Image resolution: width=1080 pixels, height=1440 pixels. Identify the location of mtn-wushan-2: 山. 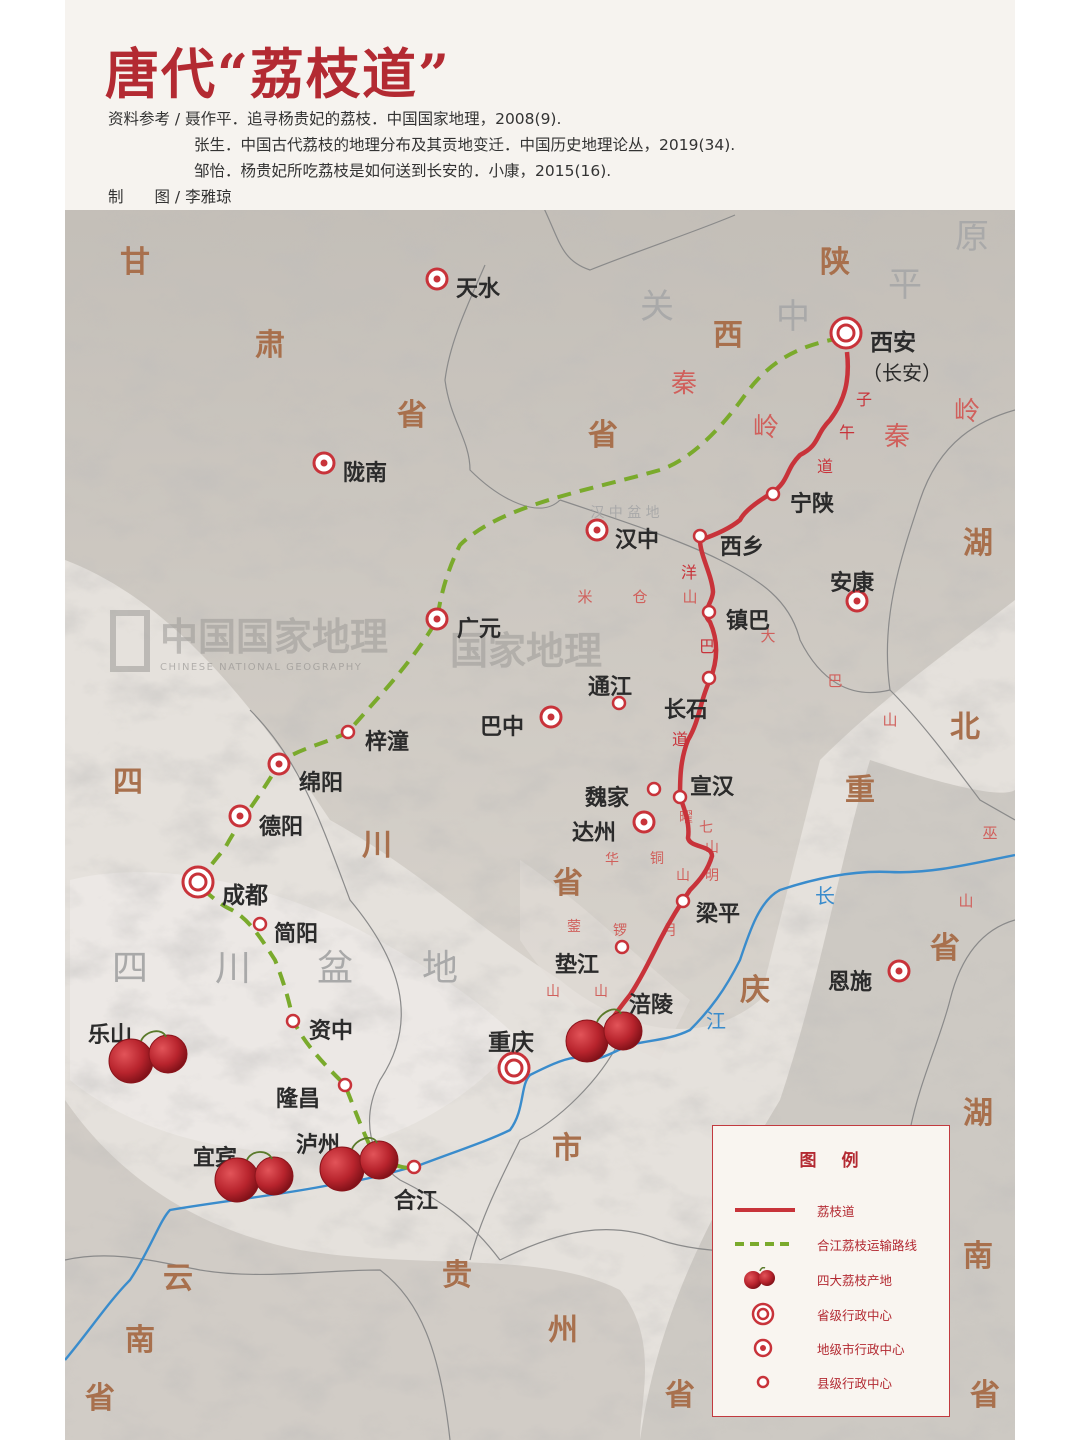
(965, 901).